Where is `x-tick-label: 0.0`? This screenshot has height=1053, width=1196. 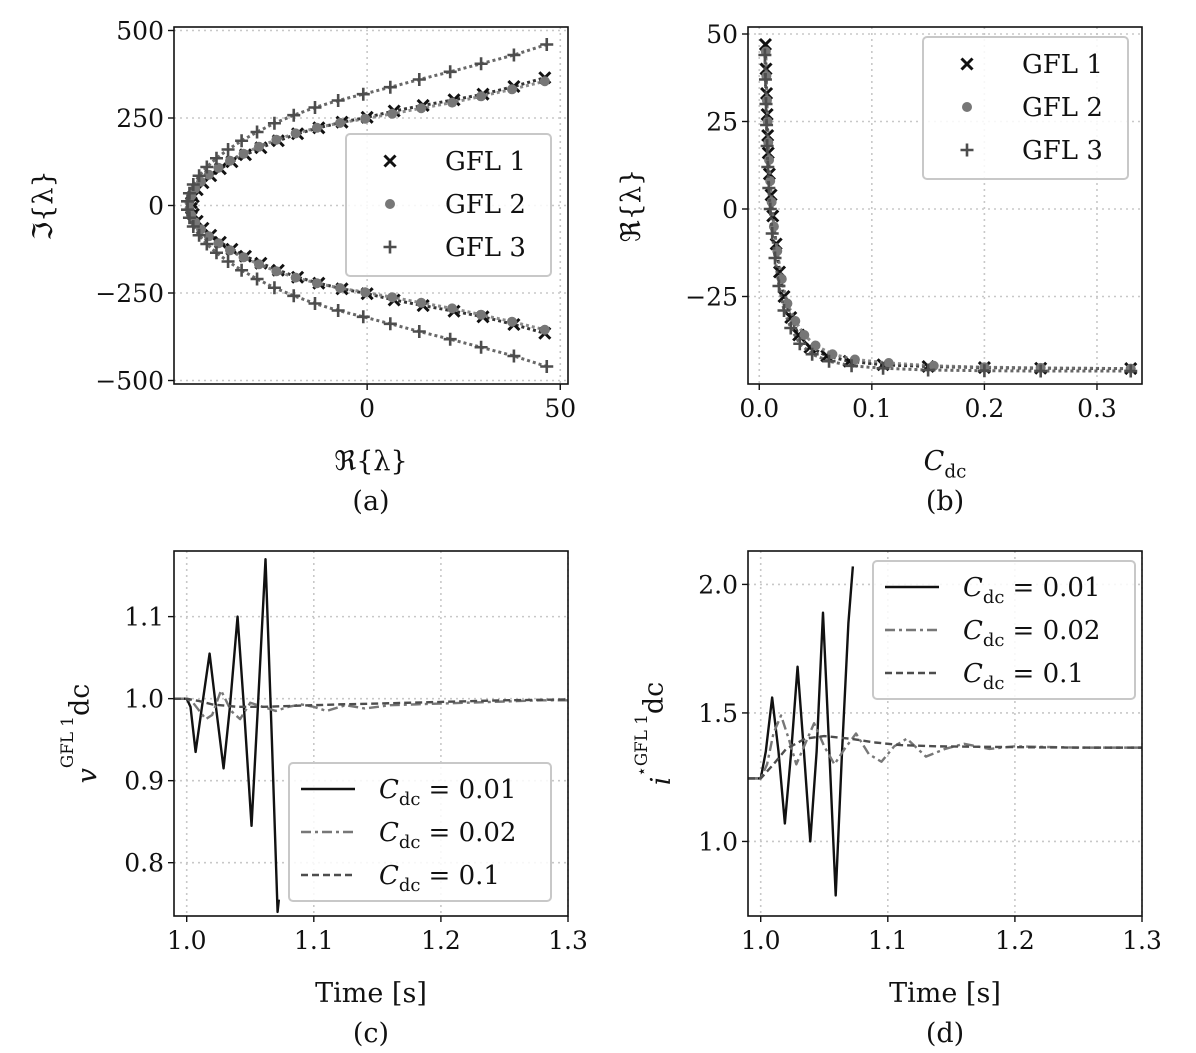
x-tick-label: 0.0 is located at coordinates (759, 408).